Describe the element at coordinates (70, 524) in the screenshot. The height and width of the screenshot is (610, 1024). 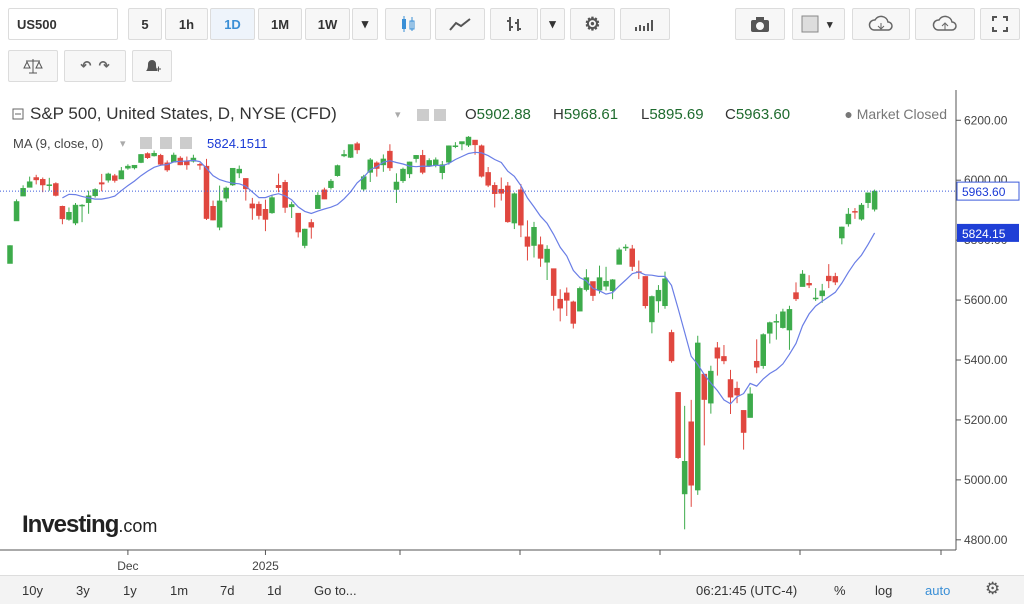
I see `watermark-brand: Investing` at that location.